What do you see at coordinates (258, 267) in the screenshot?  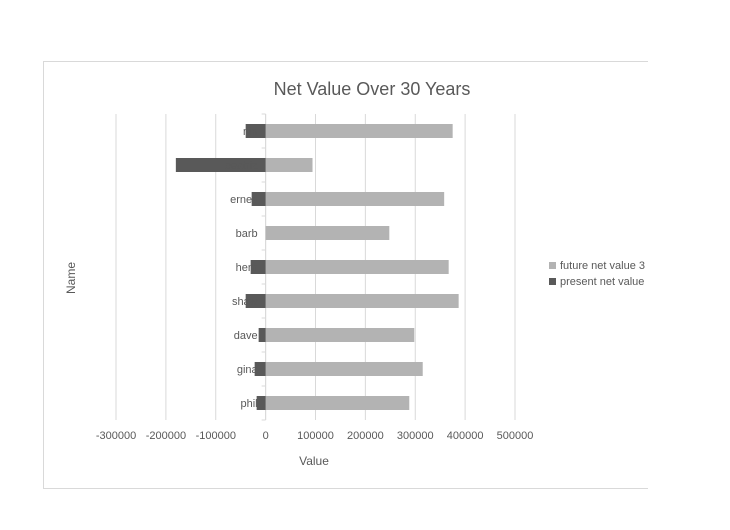 I see `bar-present-henry` at bounding box center [258, 267].